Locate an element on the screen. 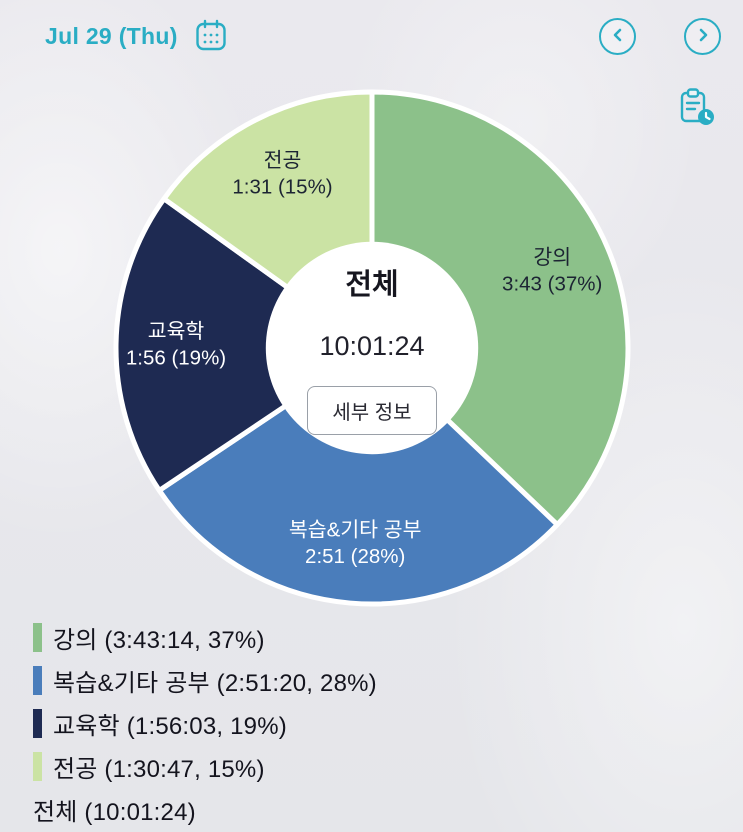 This screenshot has height=832, width=743. slice-label: 강의 3:43 (37%) is located at coordinates (552, 270).